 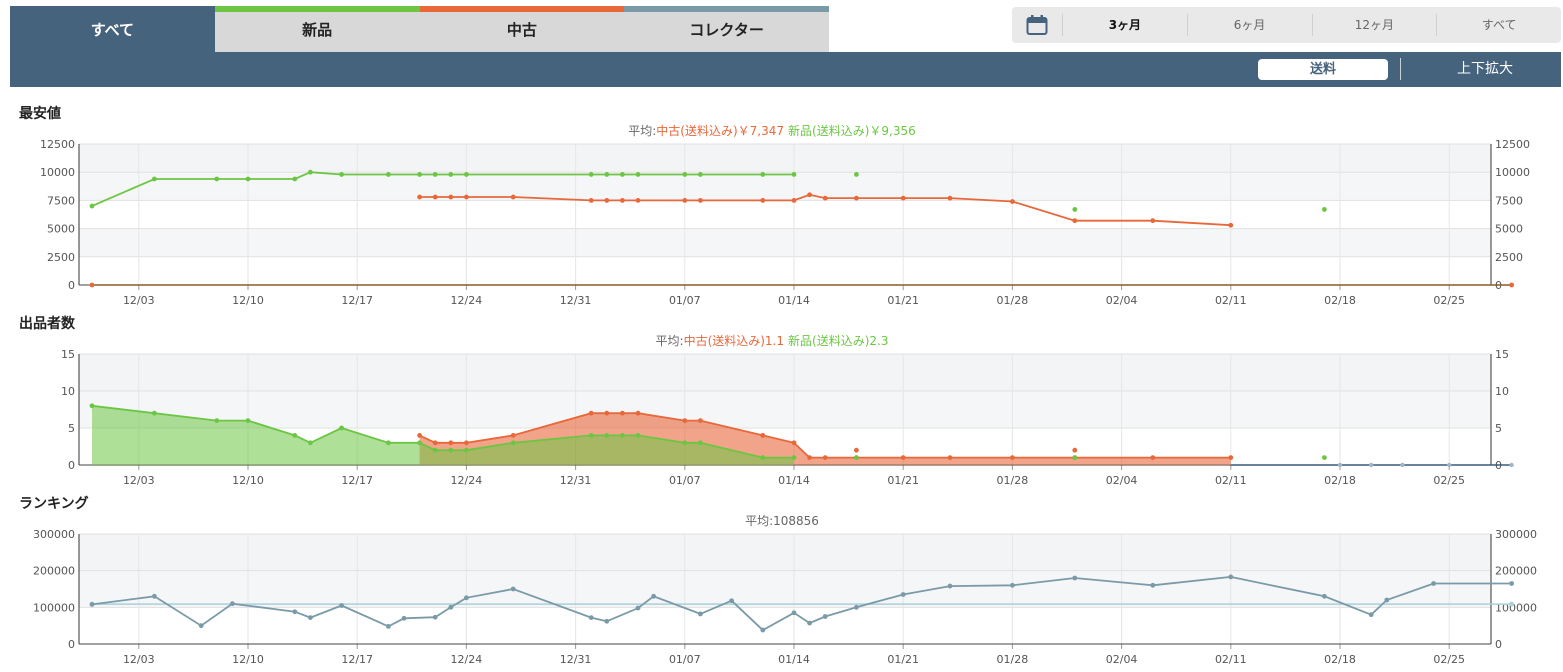 I want to click on y-tick-label-right: 100000, so click(x=1516, y=607).